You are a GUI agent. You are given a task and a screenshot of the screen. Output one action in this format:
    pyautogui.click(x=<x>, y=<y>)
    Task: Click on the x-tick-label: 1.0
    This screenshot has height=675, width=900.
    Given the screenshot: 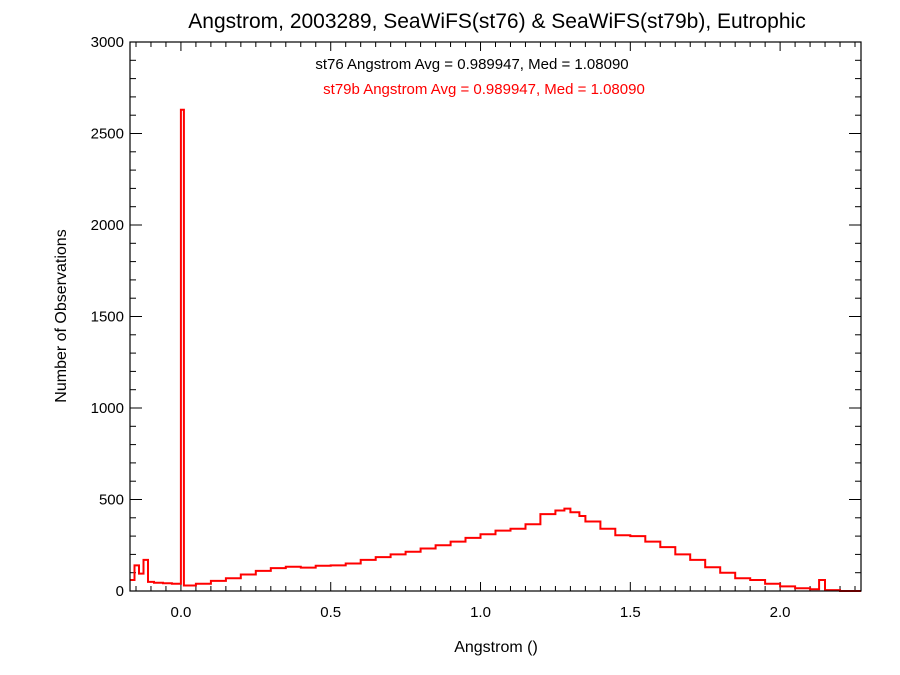 What is the action you would take?
    pyautogui.click(x=480, y=612)
    